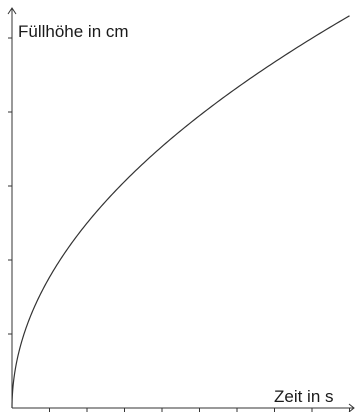 This screenshot has height=412, width=359. I want to click on y-axis-arrow, so click(12, 11).